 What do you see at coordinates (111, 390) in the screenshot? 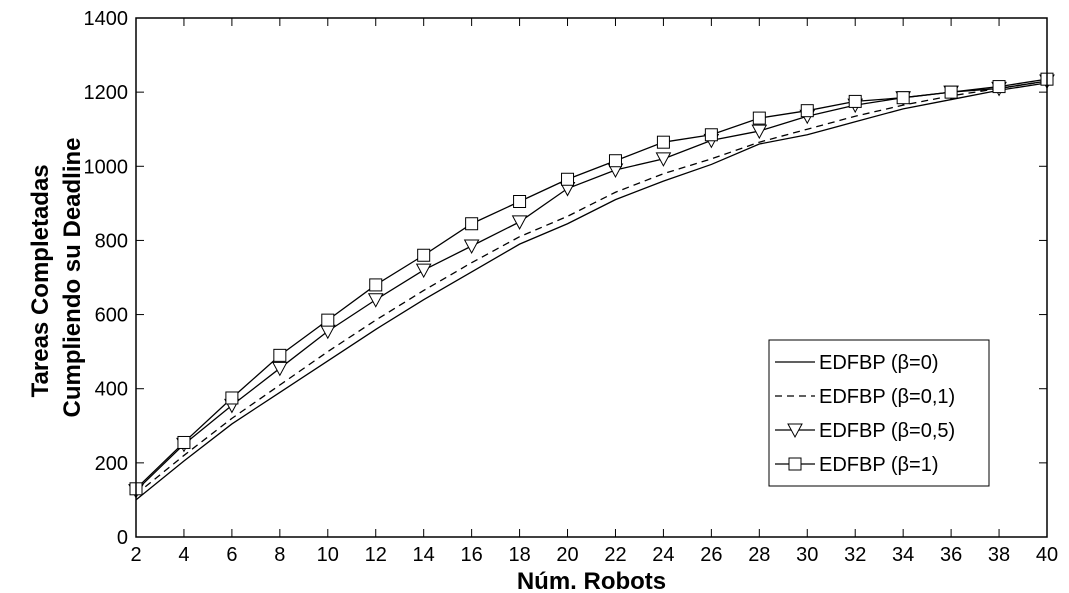
I see `y-tick-label: 400` at bounding box center [111, 390].